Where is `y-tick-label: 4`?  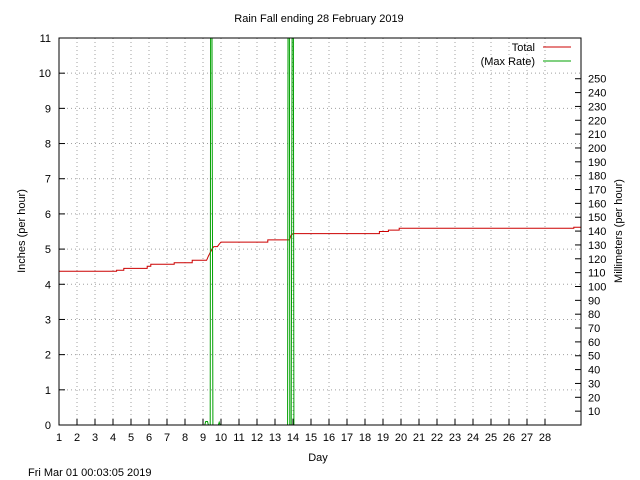
y-tick-label: 4 is located at coordinates (48, 285).